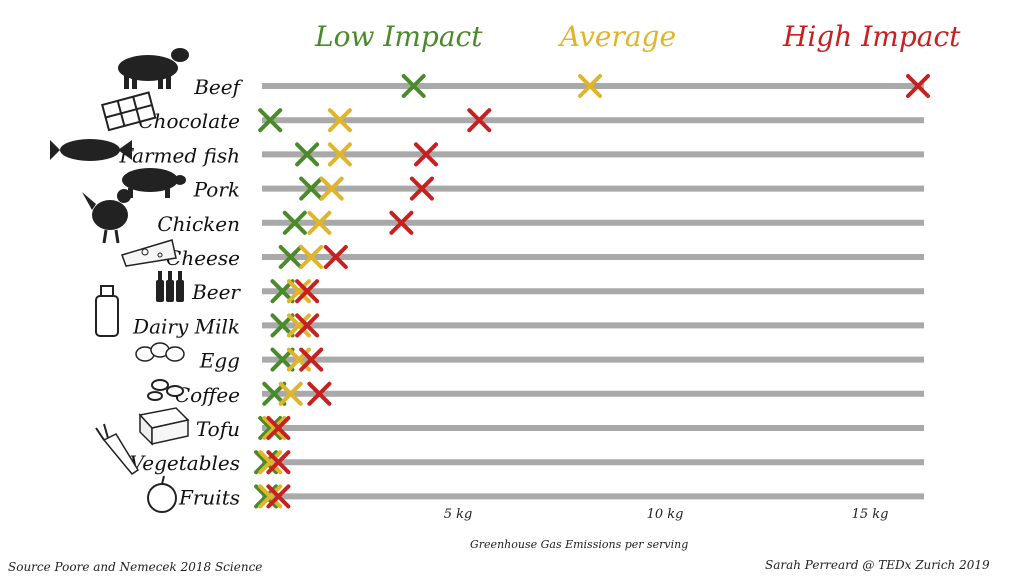 The height and width of the screenshot is (578, 1024). I want to click on apple-icon, so click(162, 494).